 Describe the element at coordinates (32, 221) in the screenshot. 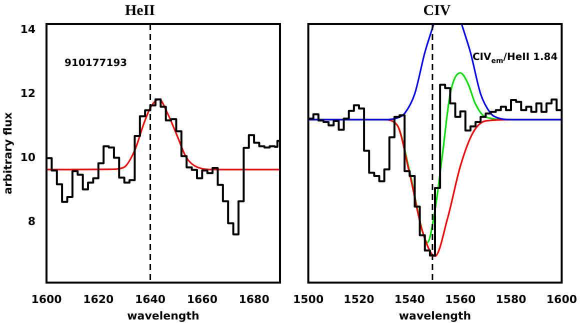

I see `y-tick-label: 8` at that location.